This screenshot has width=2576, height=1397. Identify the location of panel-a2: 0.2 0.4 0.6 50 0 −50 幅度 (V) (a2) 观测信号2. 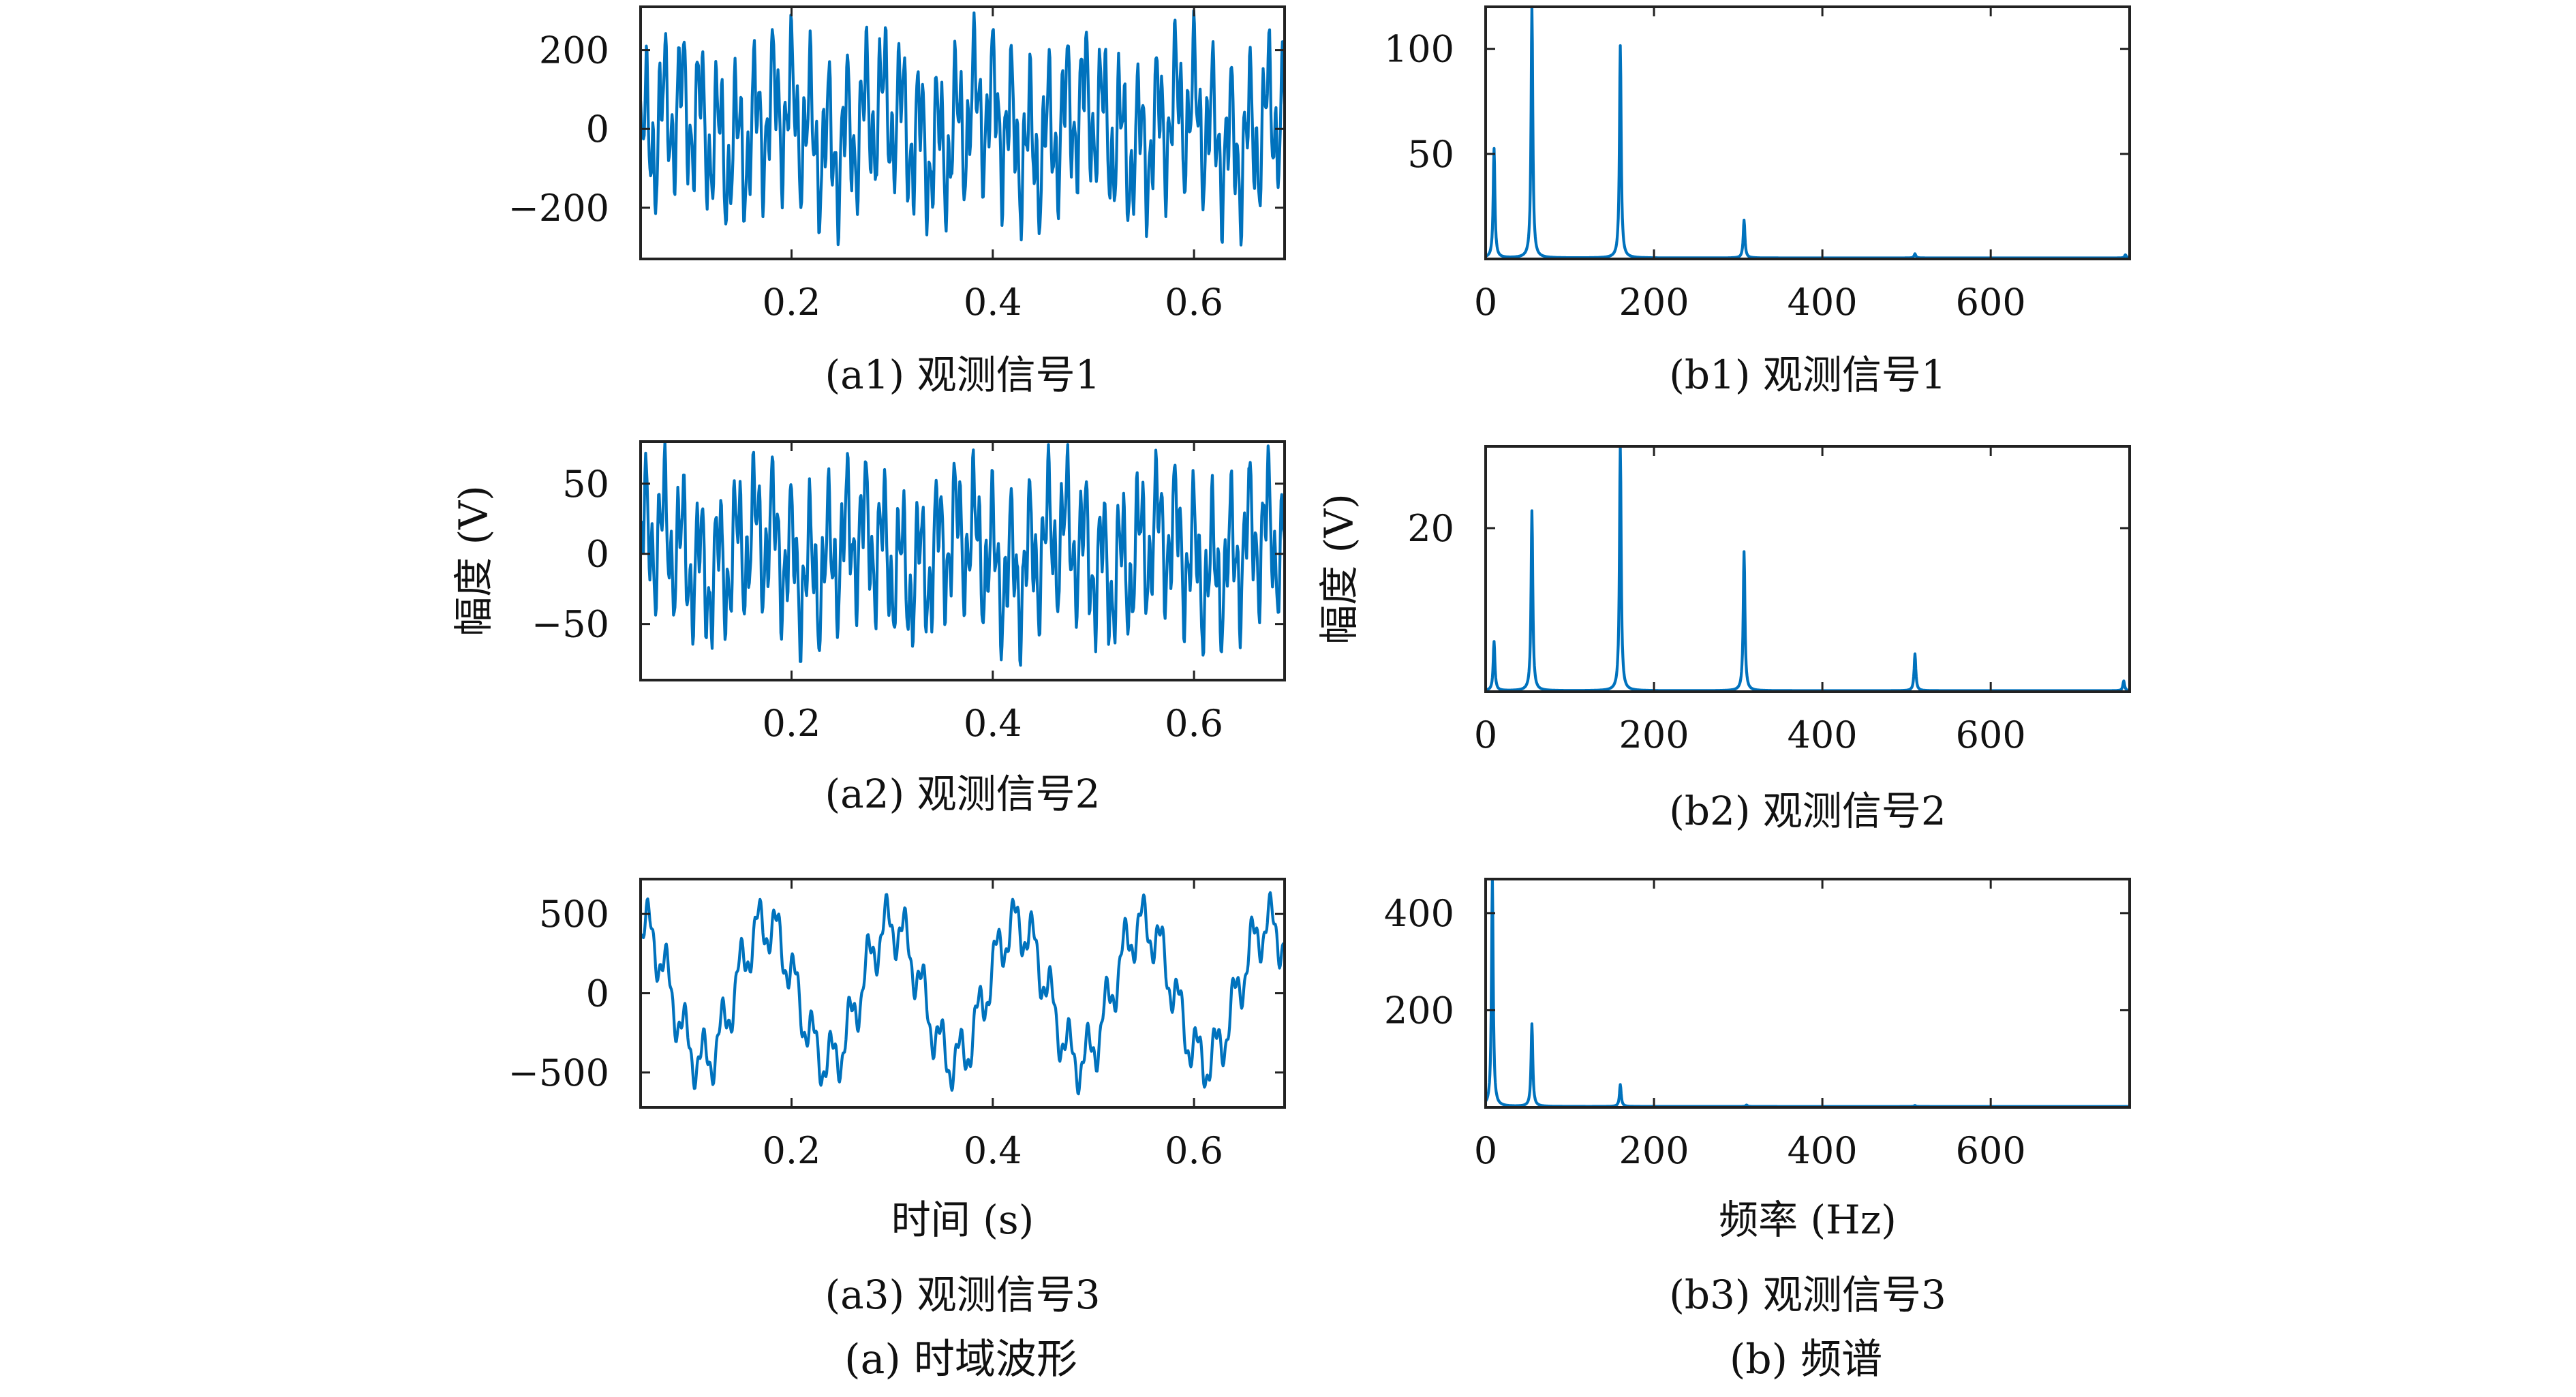
(868, 628).